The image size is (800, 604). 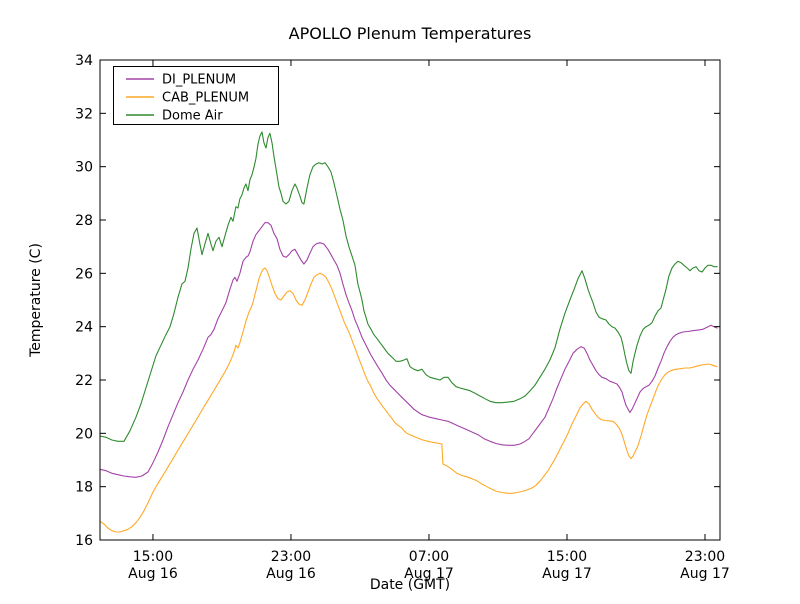 What do you see at coordinates (84, 61) in the screenshot?
I see `y-tick-label: 34` at bounding box center [84, 61].